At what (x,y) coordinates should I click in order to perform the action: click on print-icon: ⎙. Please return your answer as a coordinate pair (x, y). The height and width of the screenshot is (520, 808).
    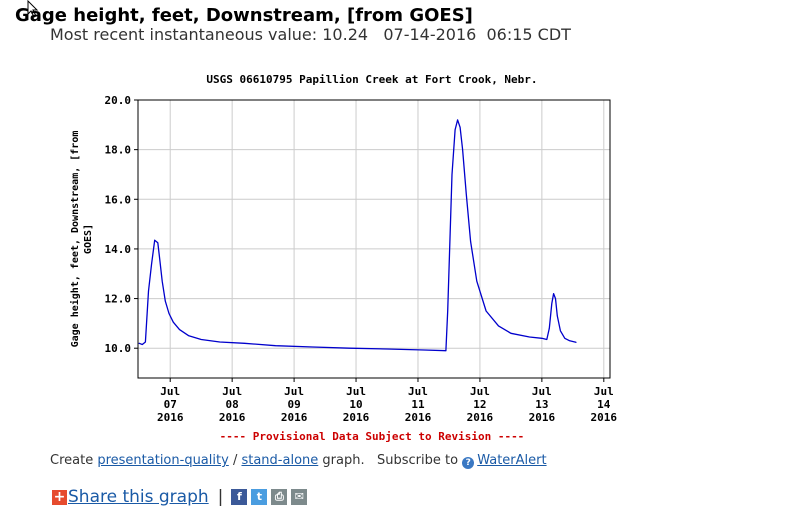
    Looking at the image, I should click on (279, 497).